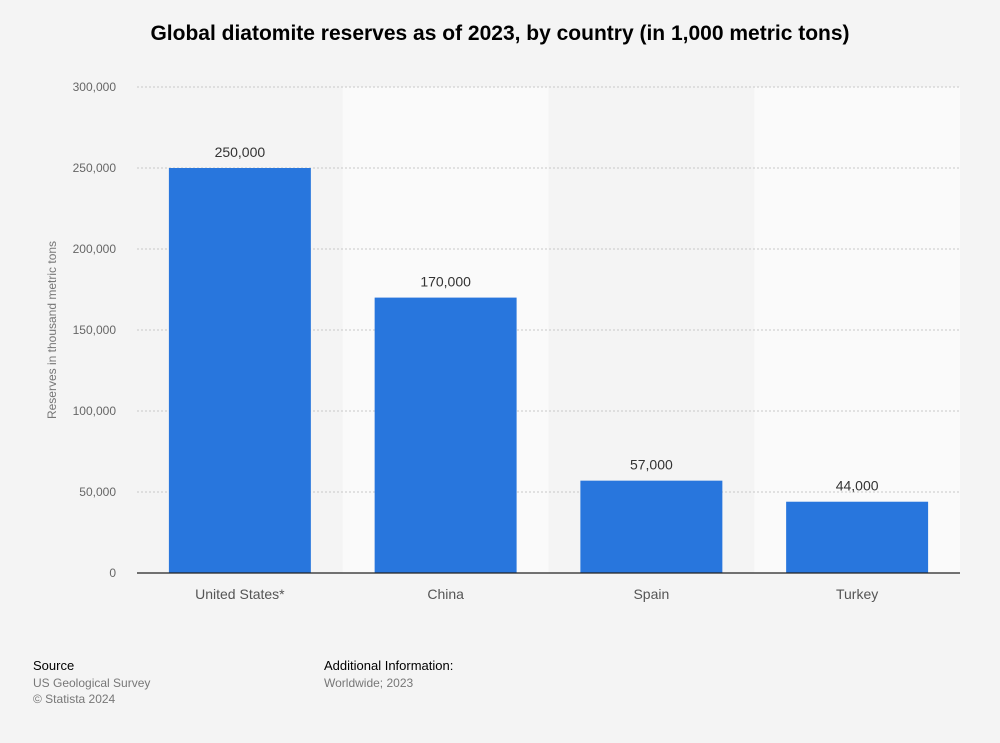 This screenshot has width=1000, height=743. What do you see at coordinates (445, 594) in the screenshot?
I see `x-tick-label: China` at bounding box center [445, 594].